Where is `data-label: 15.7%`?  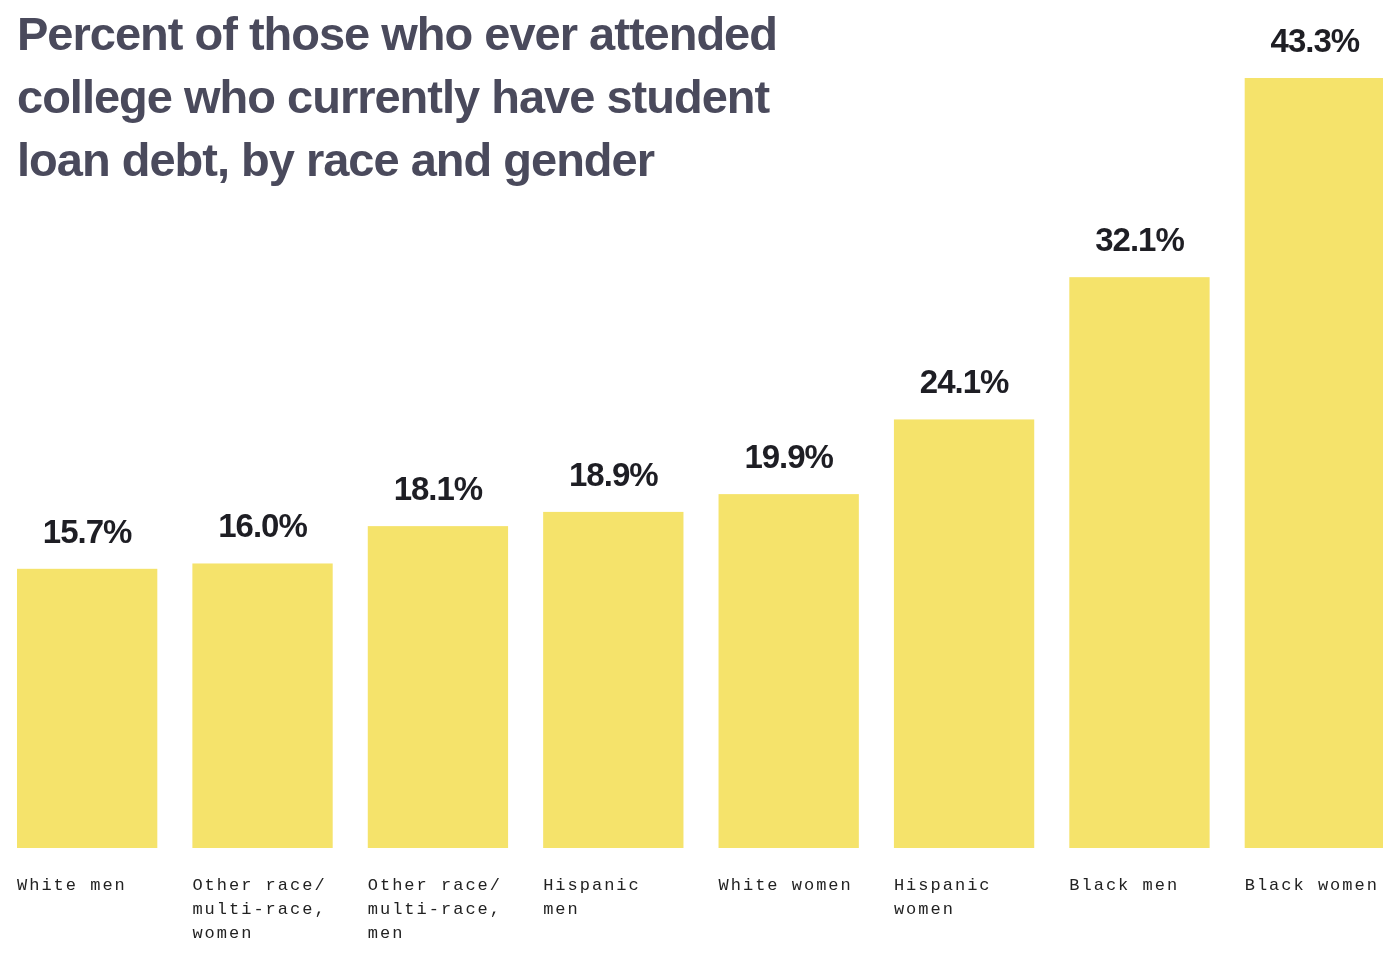
data-label: 15.7% is located at coordinates (87, 531).